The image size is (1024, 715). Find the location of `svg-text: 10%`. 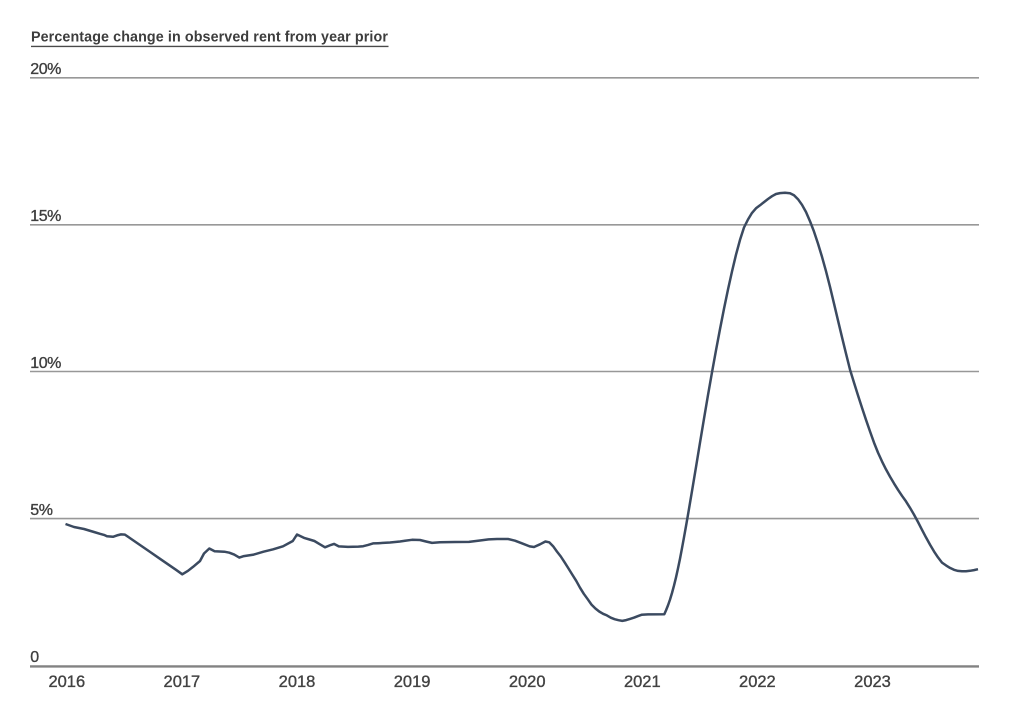

svg-text: 10% is located at coordinates (45, 363).